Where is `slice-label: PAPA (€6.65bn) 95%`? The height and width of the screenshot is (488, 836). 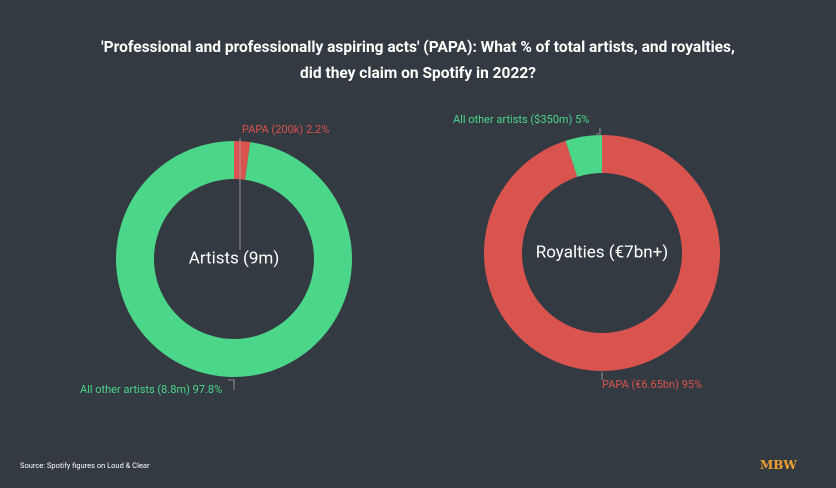 slice-label: PAPA (€6.65bn) 95% is located at coordinates (652, 384).